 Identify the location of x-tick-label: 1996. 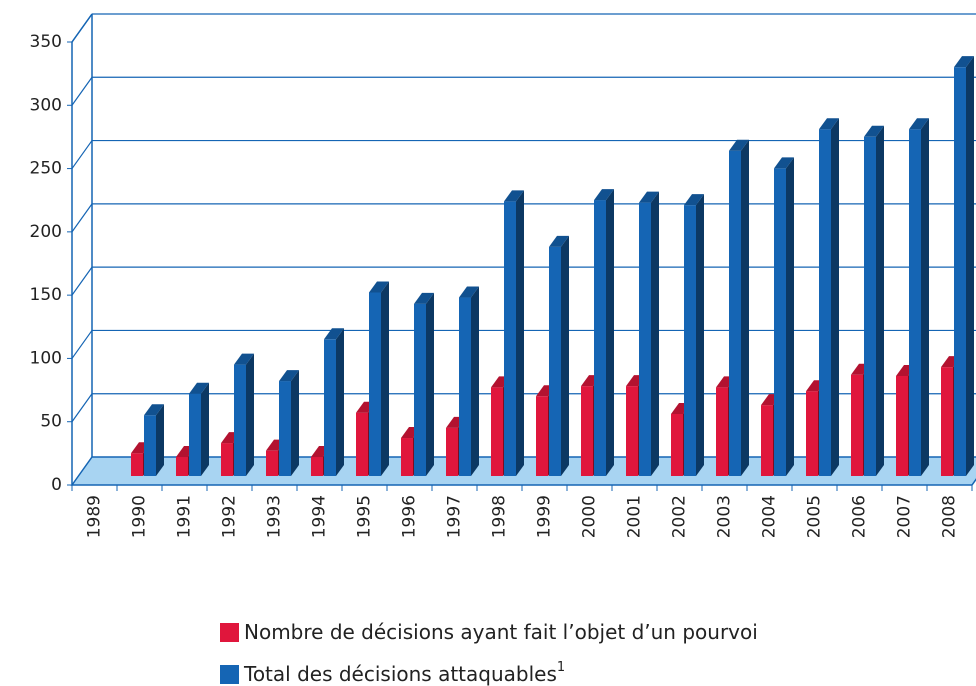
(410, 516).